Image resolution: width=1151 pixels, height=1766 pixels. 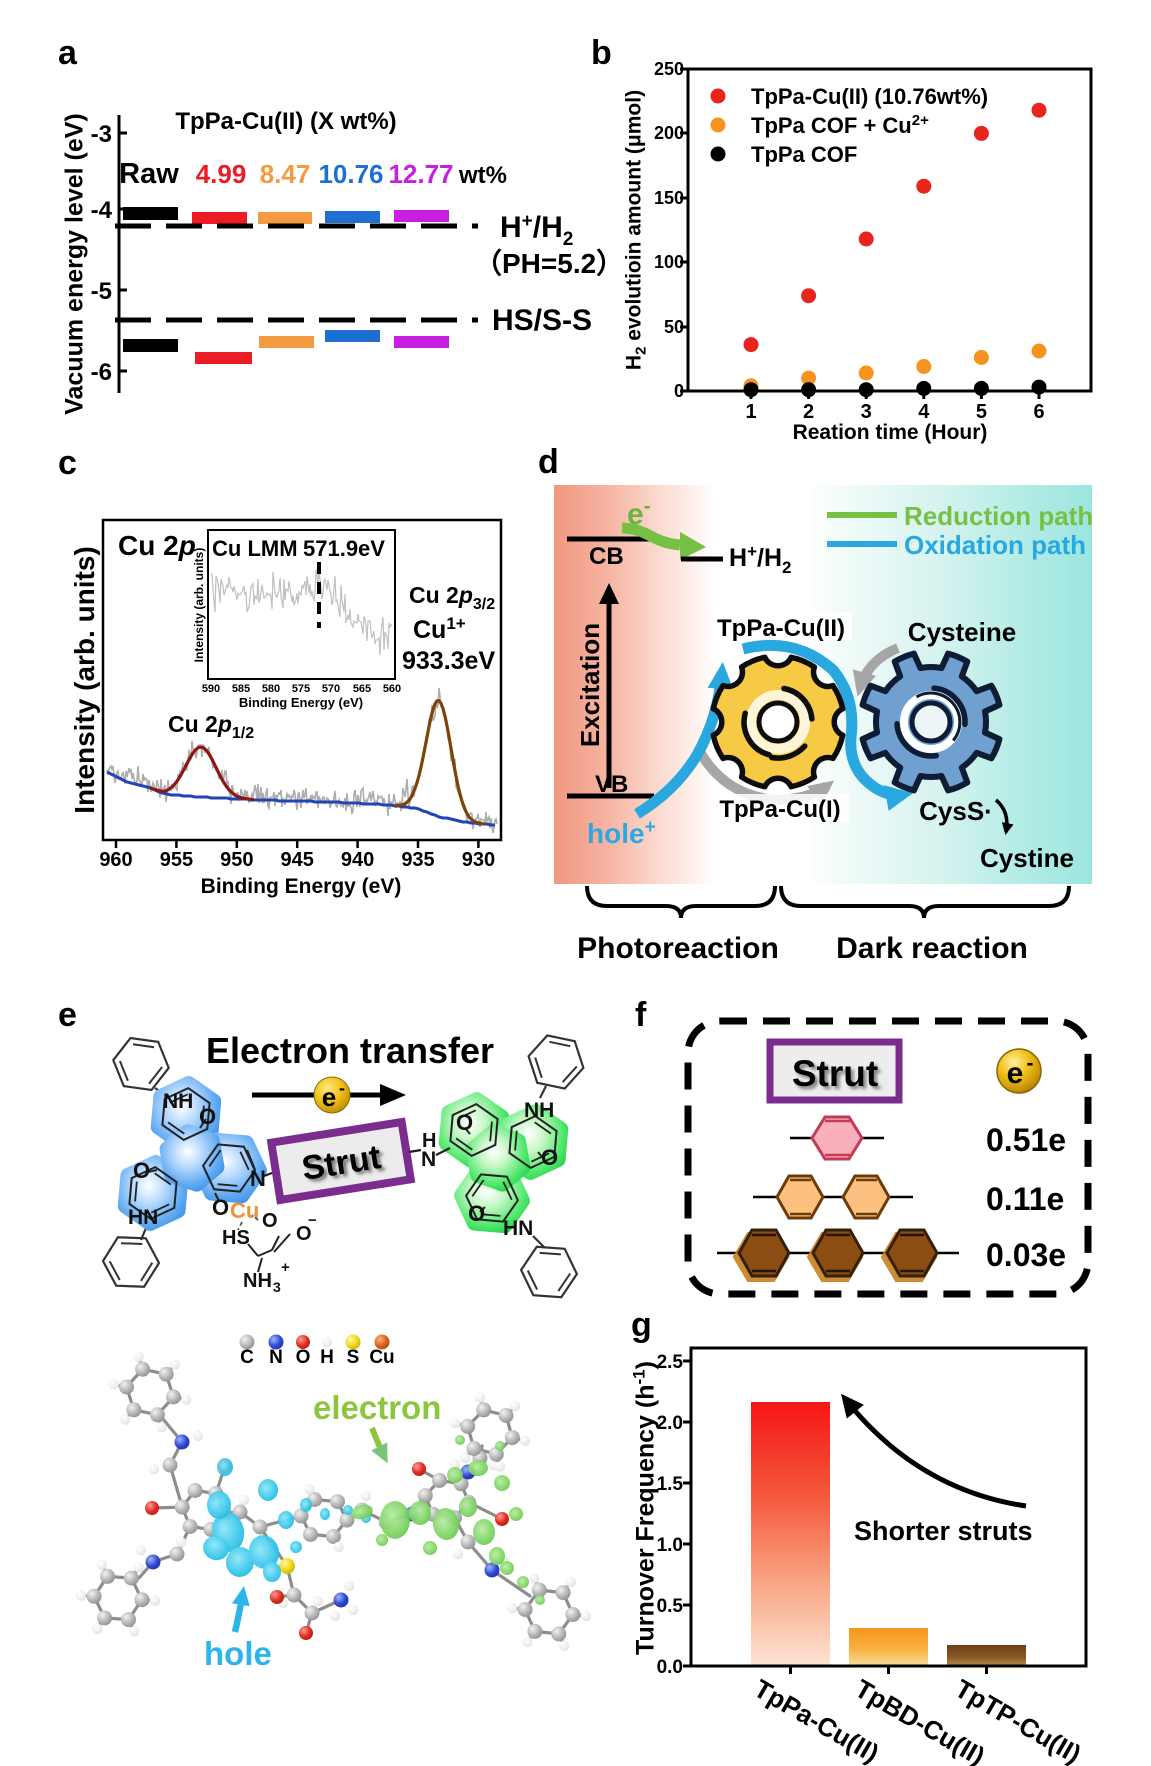 What do you see at coordinates (271, 689) in the screenshot?
I see `svg-text: 580` at bounding box center [271, 689].